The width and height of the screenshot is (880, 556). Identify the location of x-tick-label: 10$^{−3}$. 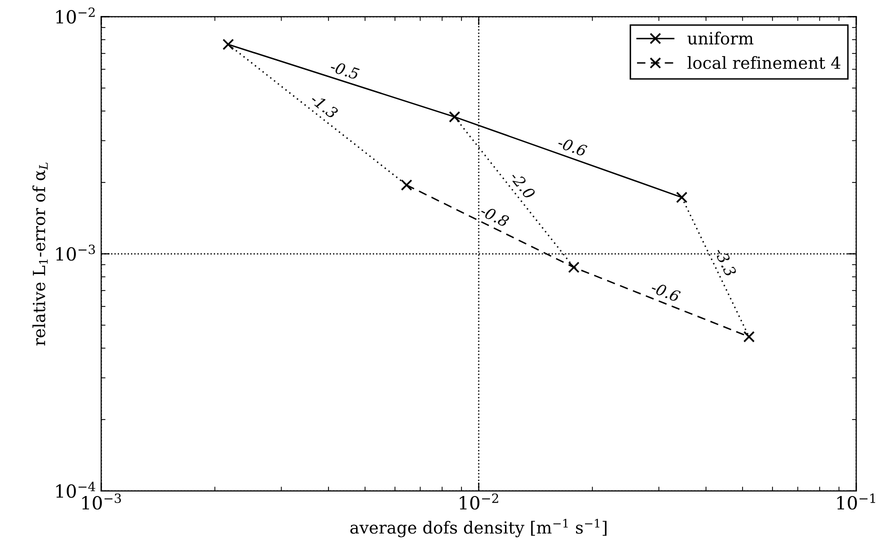
(101, 501).